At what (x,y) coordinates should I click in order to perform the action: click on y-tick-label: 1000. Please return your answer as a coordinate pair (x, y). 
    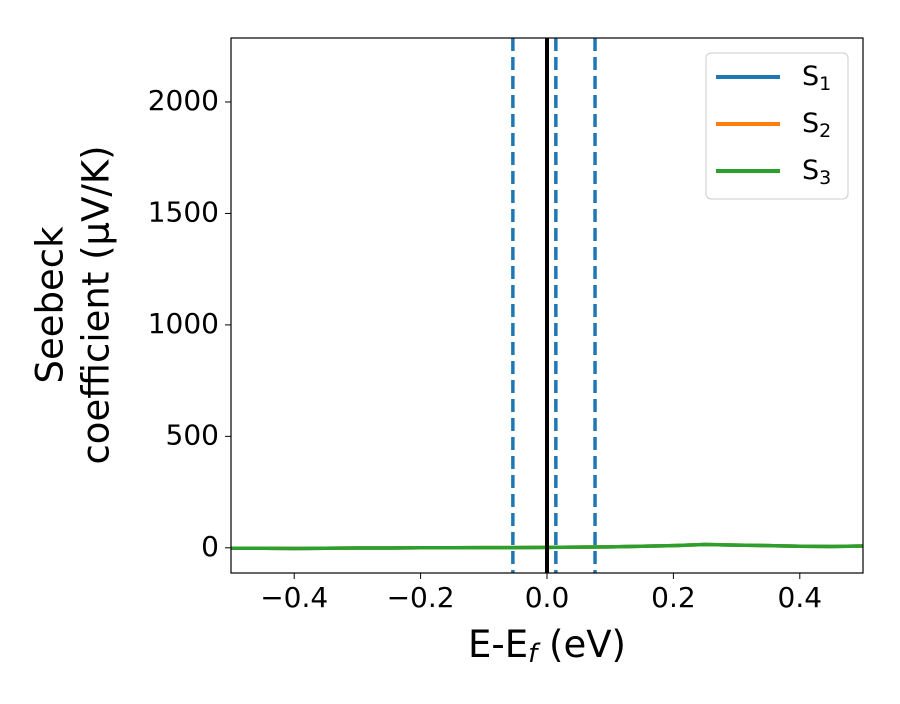
    Looking at the image, I should click on (183, 323).